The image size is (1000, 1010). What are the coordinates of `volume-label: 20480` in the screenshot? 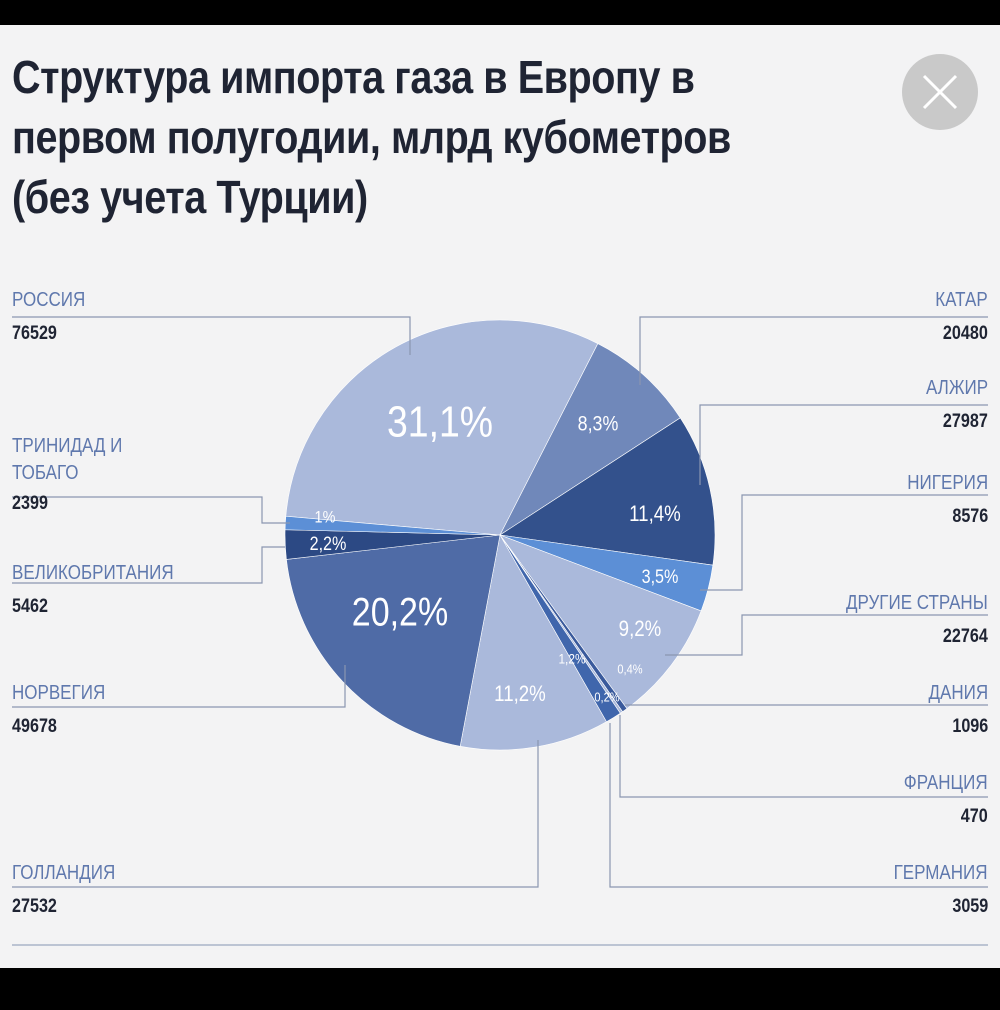 It's located at (965, 333).